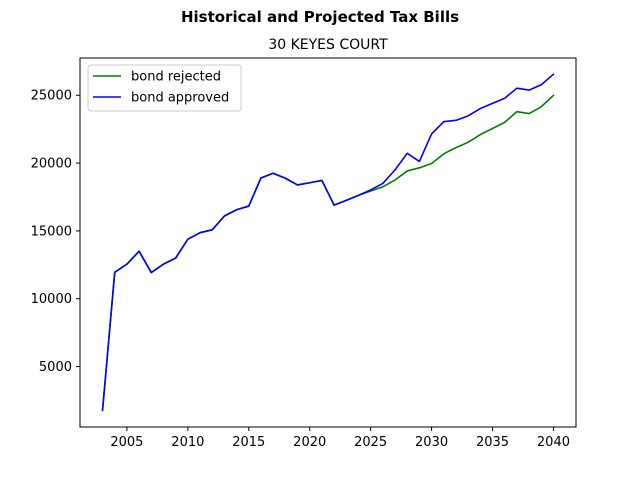 Image resolution: width=640 pixels, height=480 pixels. I want to click on x-tick-label: 2015, so click(248, 442).